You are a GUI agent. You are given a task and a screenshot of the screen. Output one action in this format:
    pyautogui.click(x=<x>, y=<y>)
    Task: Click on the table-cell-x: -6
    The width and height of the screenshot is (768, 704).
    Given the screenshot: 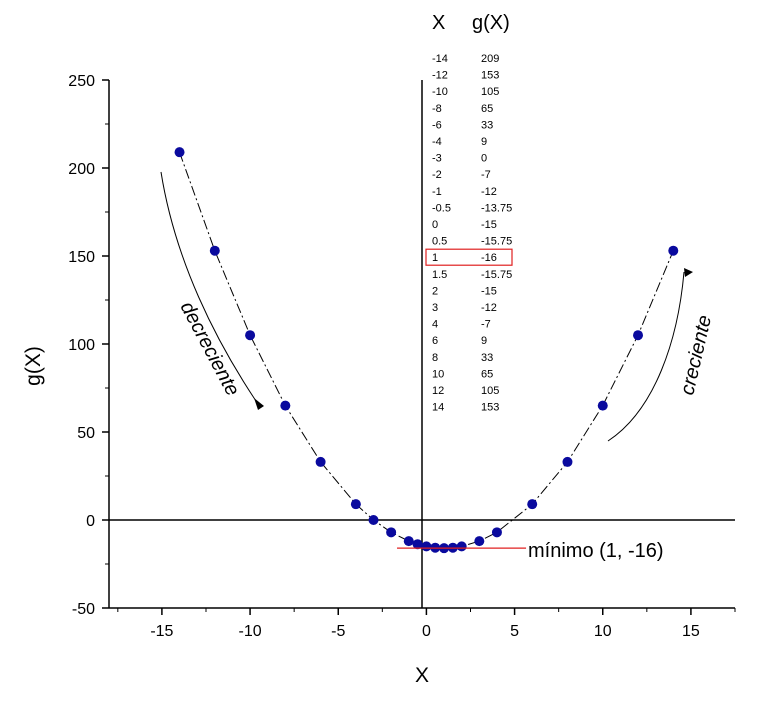 What is the action you would take?
    pyautogui.click(x=437, y=125)
    